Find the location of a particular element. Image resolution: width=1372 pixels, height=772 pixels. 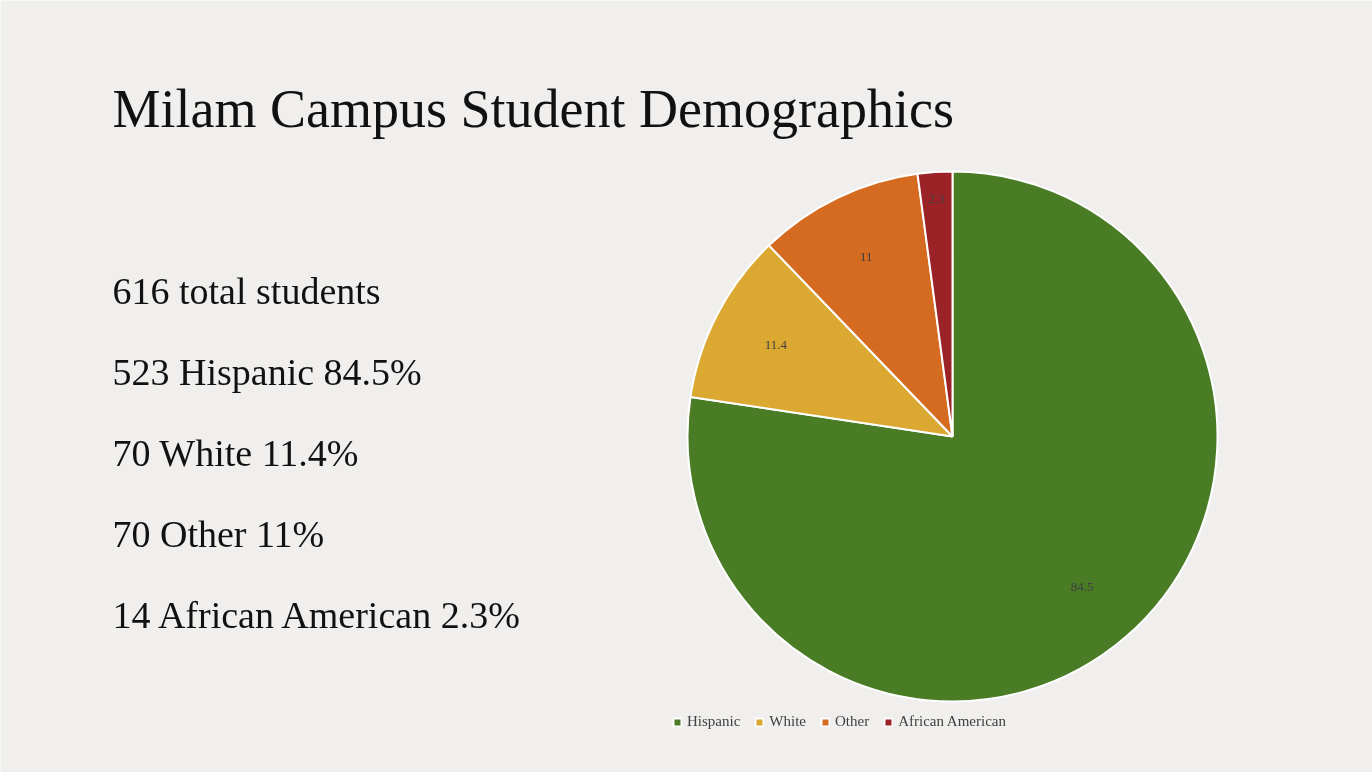

text: 523 Hispanic 84.5% is located at coordinates (267, 371).